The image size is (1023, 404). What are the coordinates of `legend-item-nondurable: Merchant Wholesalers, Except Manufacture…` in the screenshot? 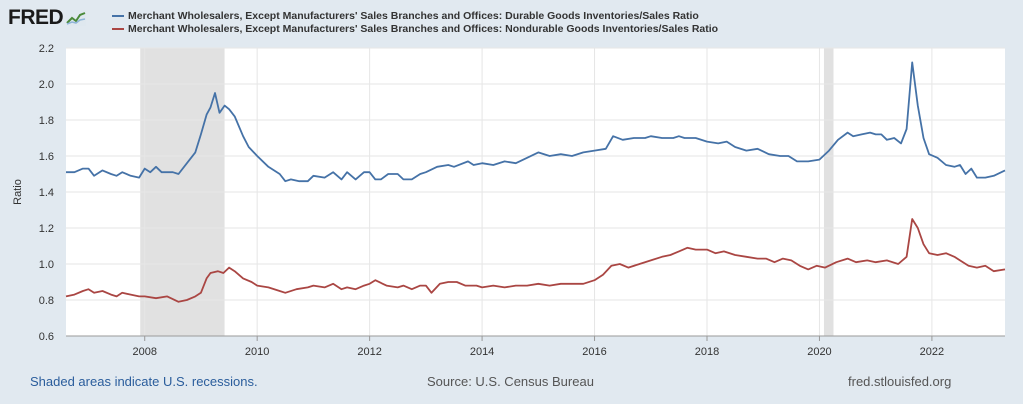 It's located at (415, 28).